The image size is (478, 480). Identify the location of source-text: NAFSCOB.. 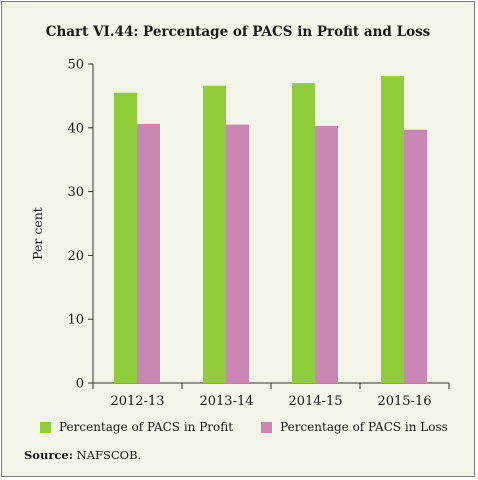
(109, 455).